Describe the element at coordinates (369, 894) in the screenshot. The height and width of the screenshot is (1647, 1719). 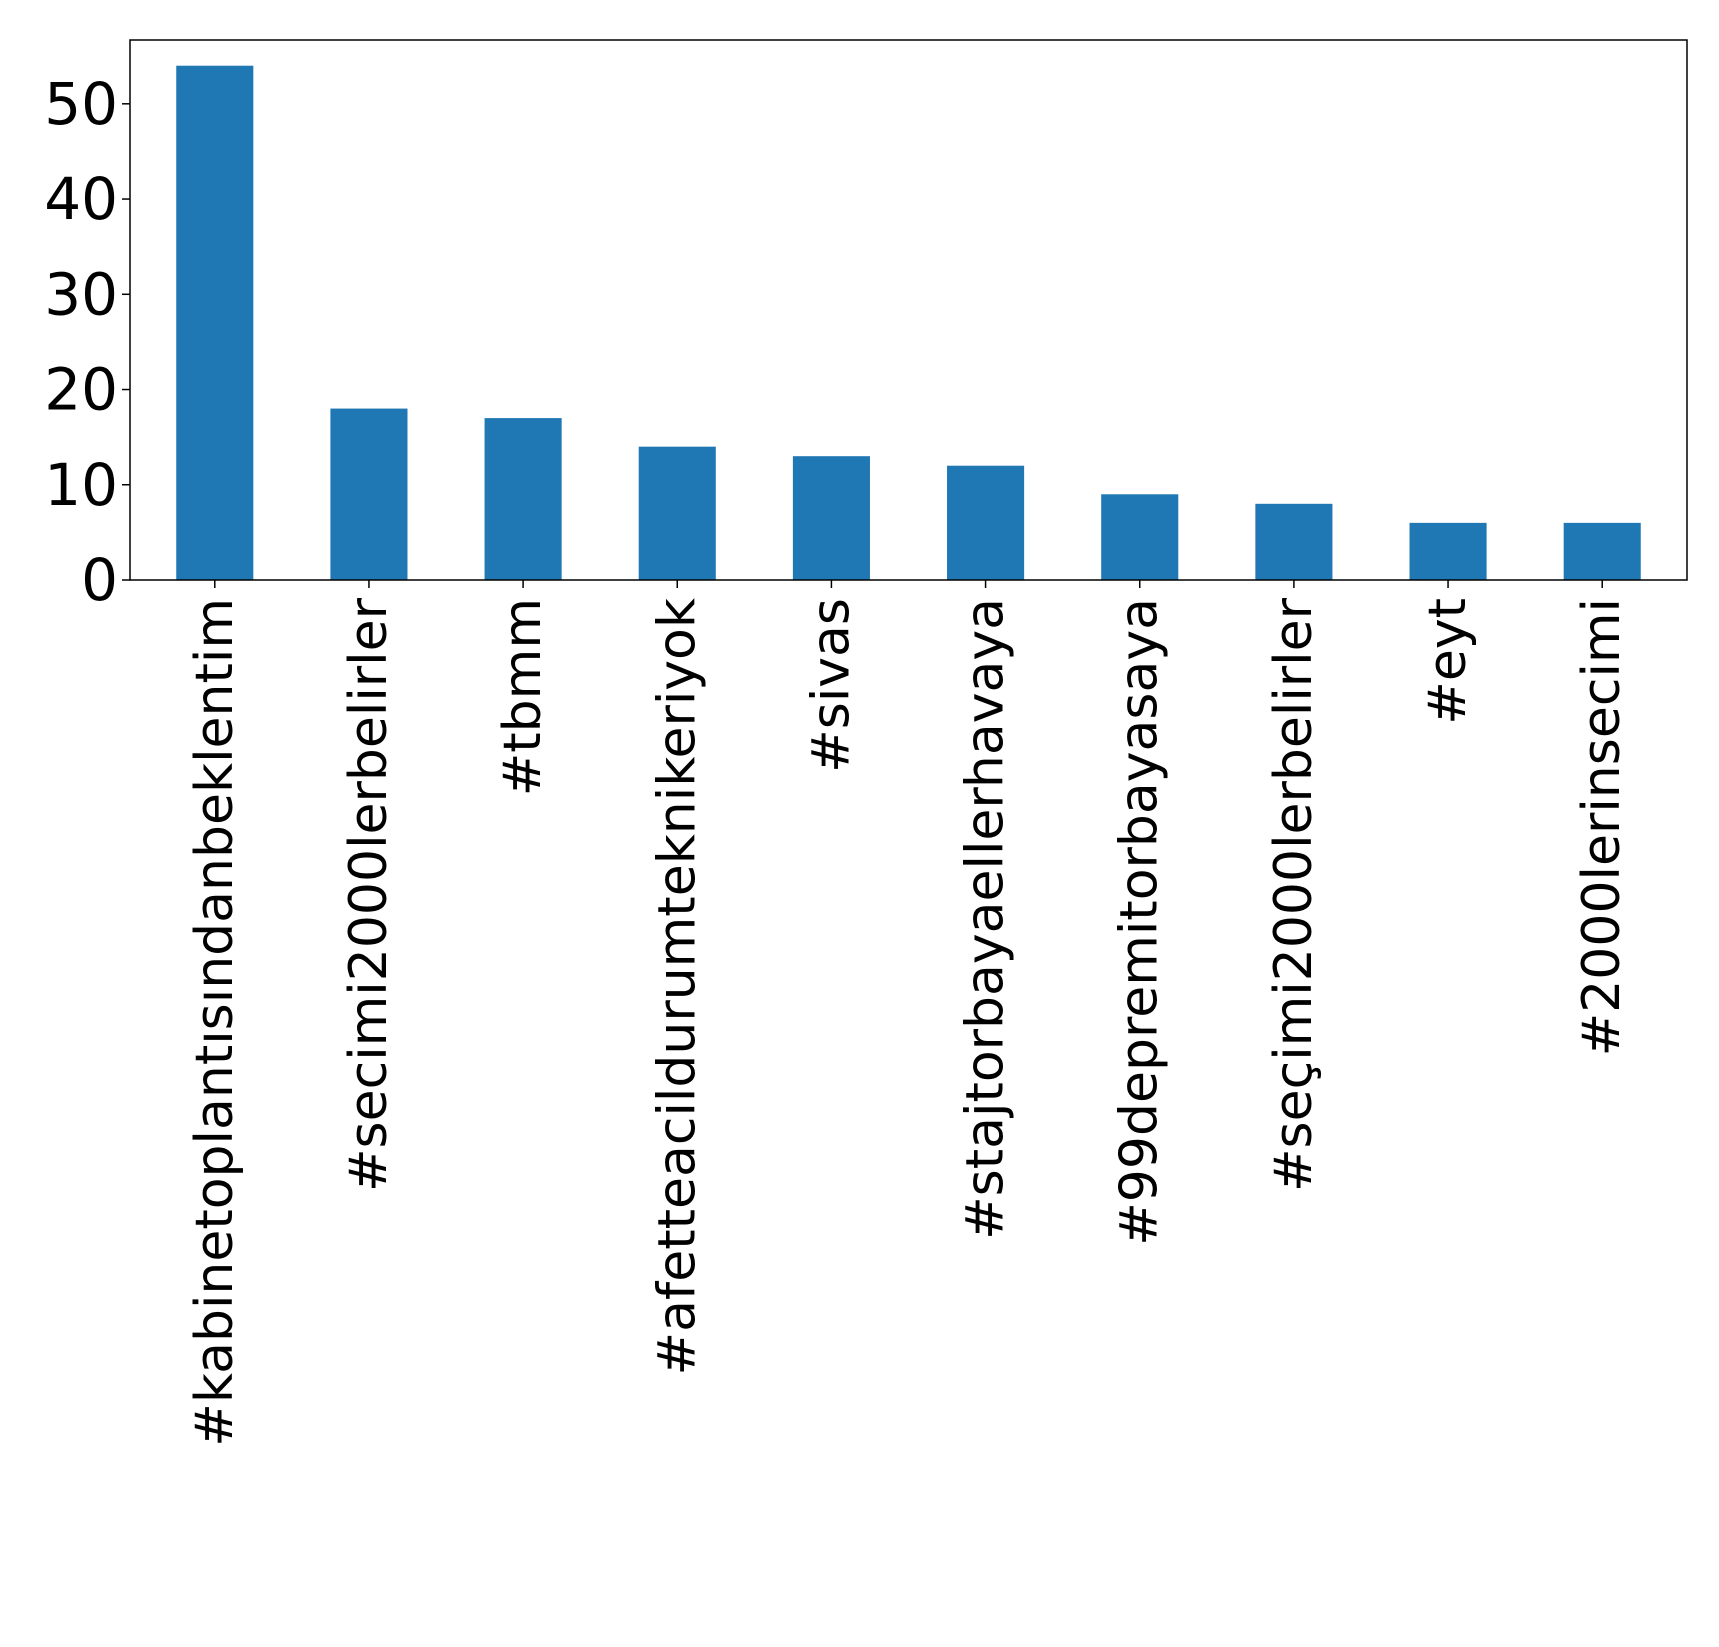
I see `x-tick-label: #secimi2000lerbelirler` at that location.